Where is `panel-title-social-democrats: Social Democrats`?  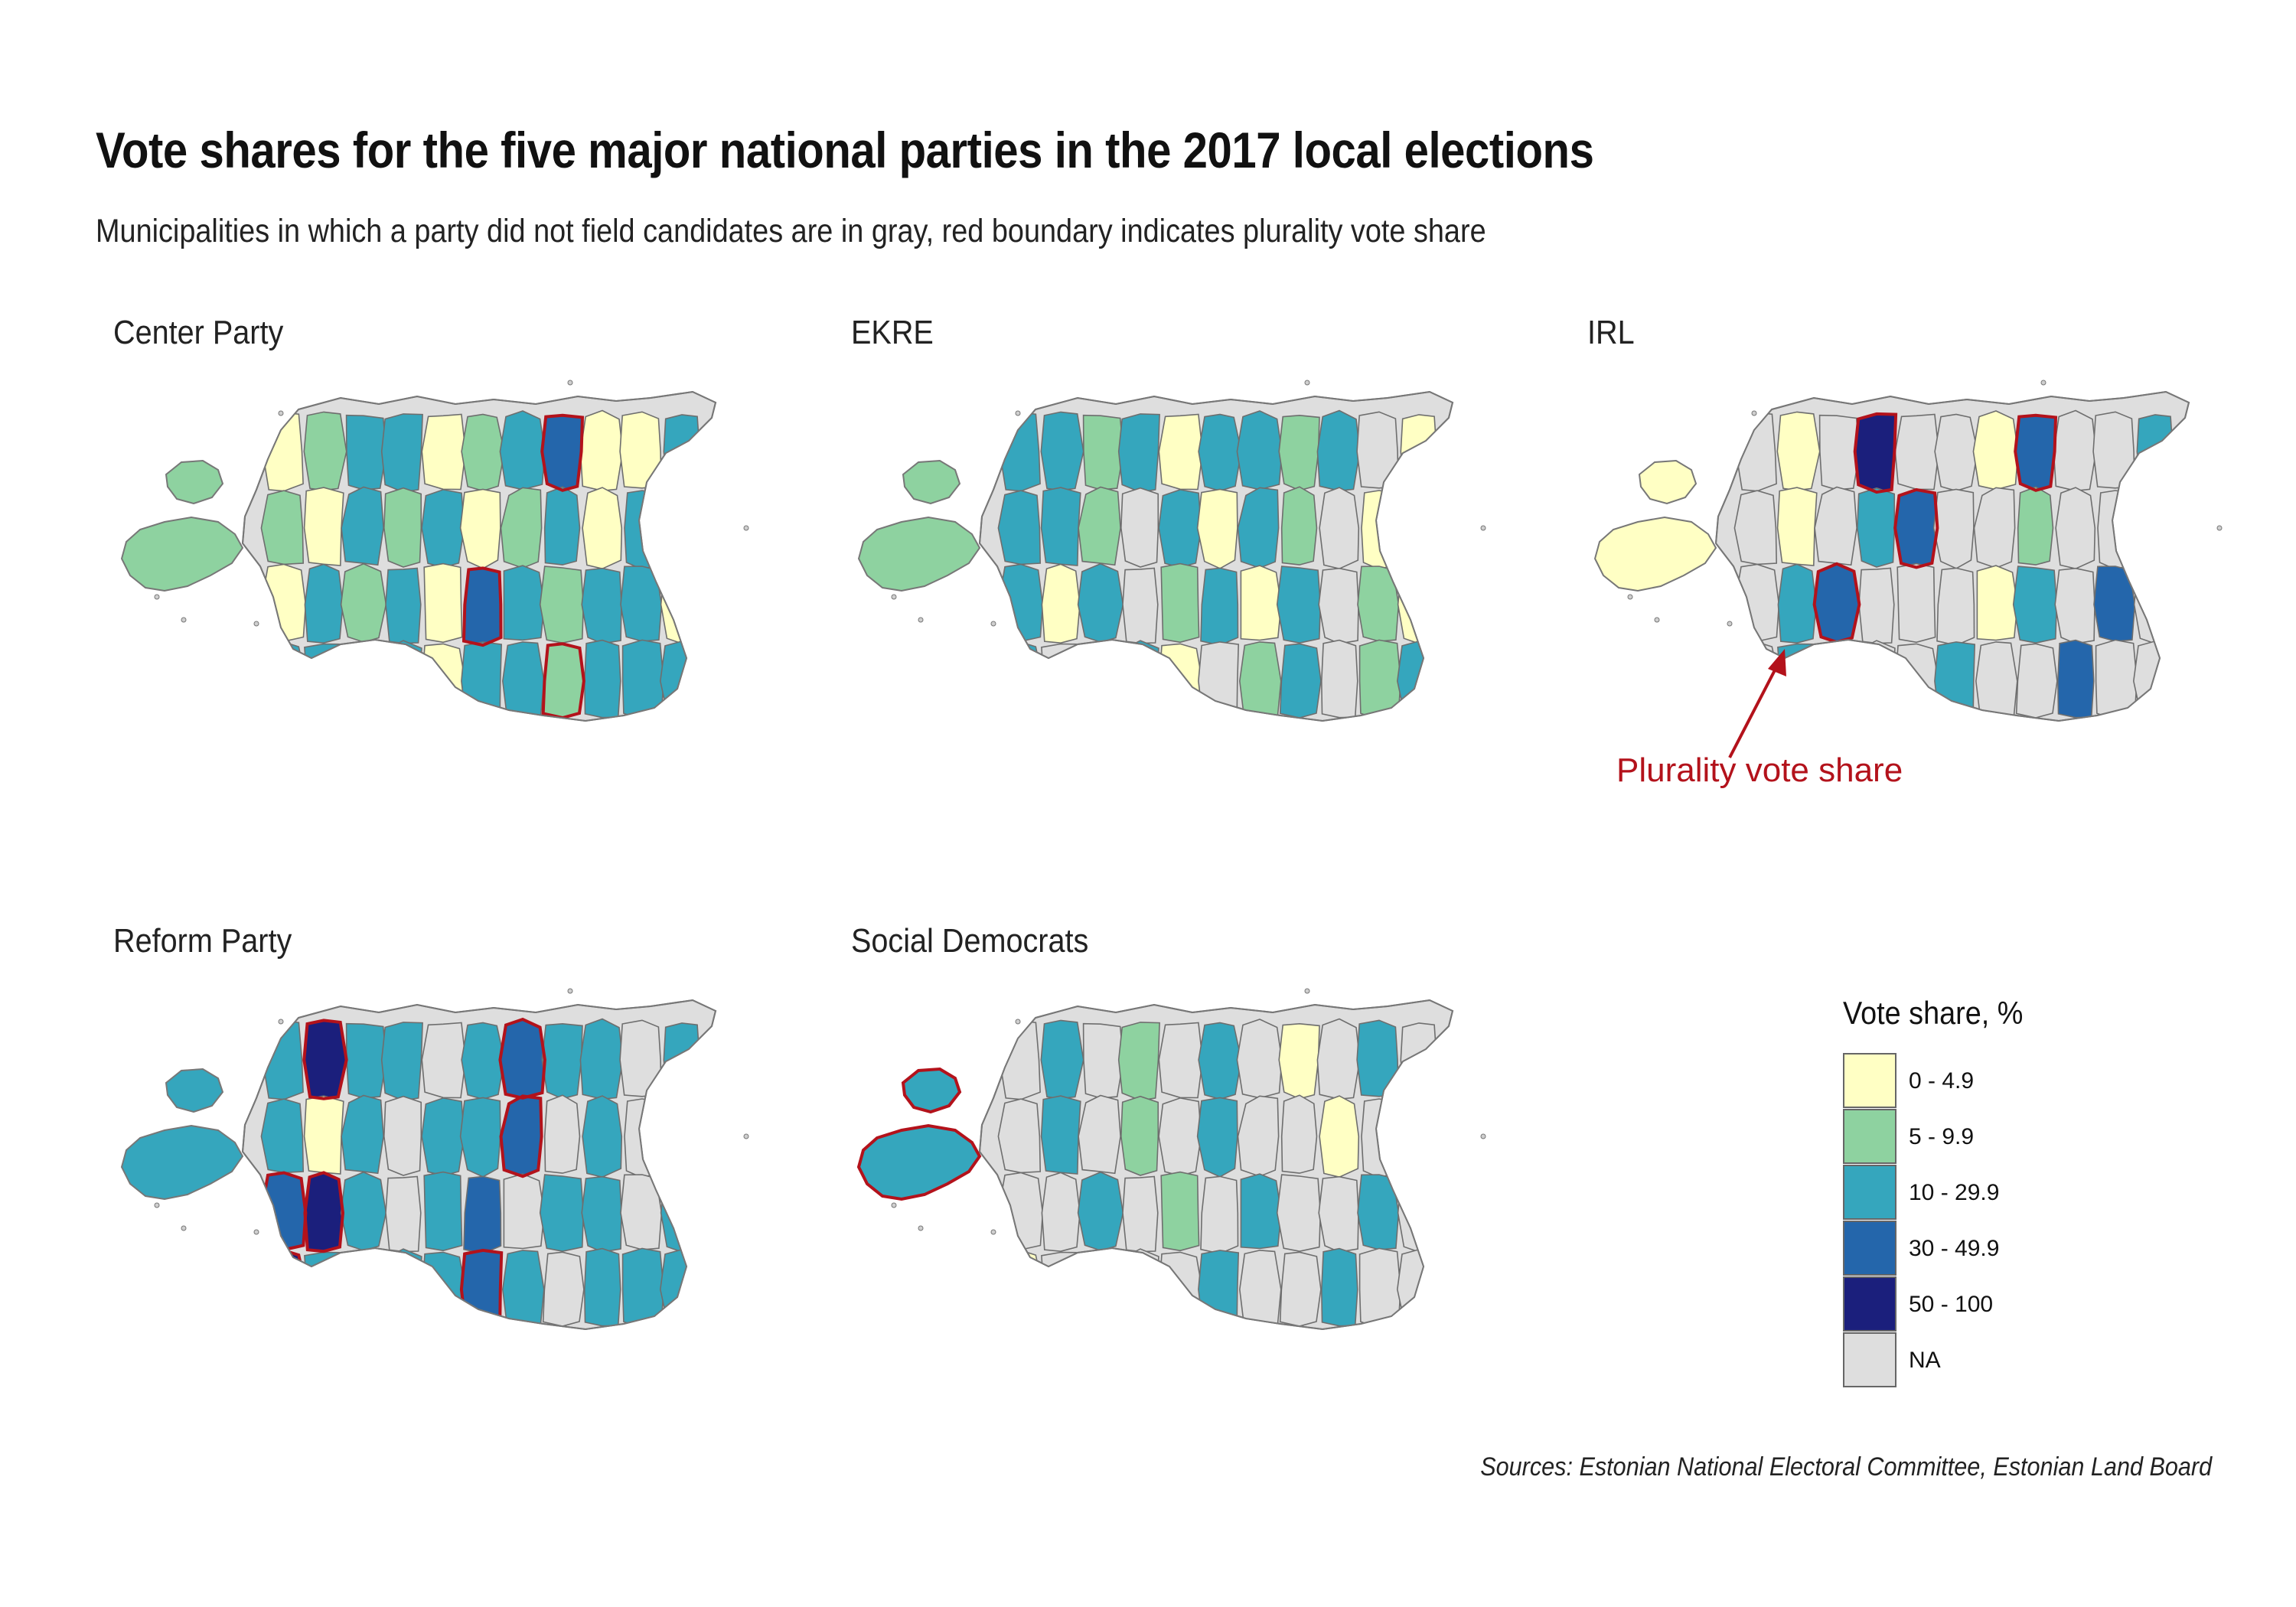
panel-title-social-democrats: Social Democrats is located at coordinates (970, 941).